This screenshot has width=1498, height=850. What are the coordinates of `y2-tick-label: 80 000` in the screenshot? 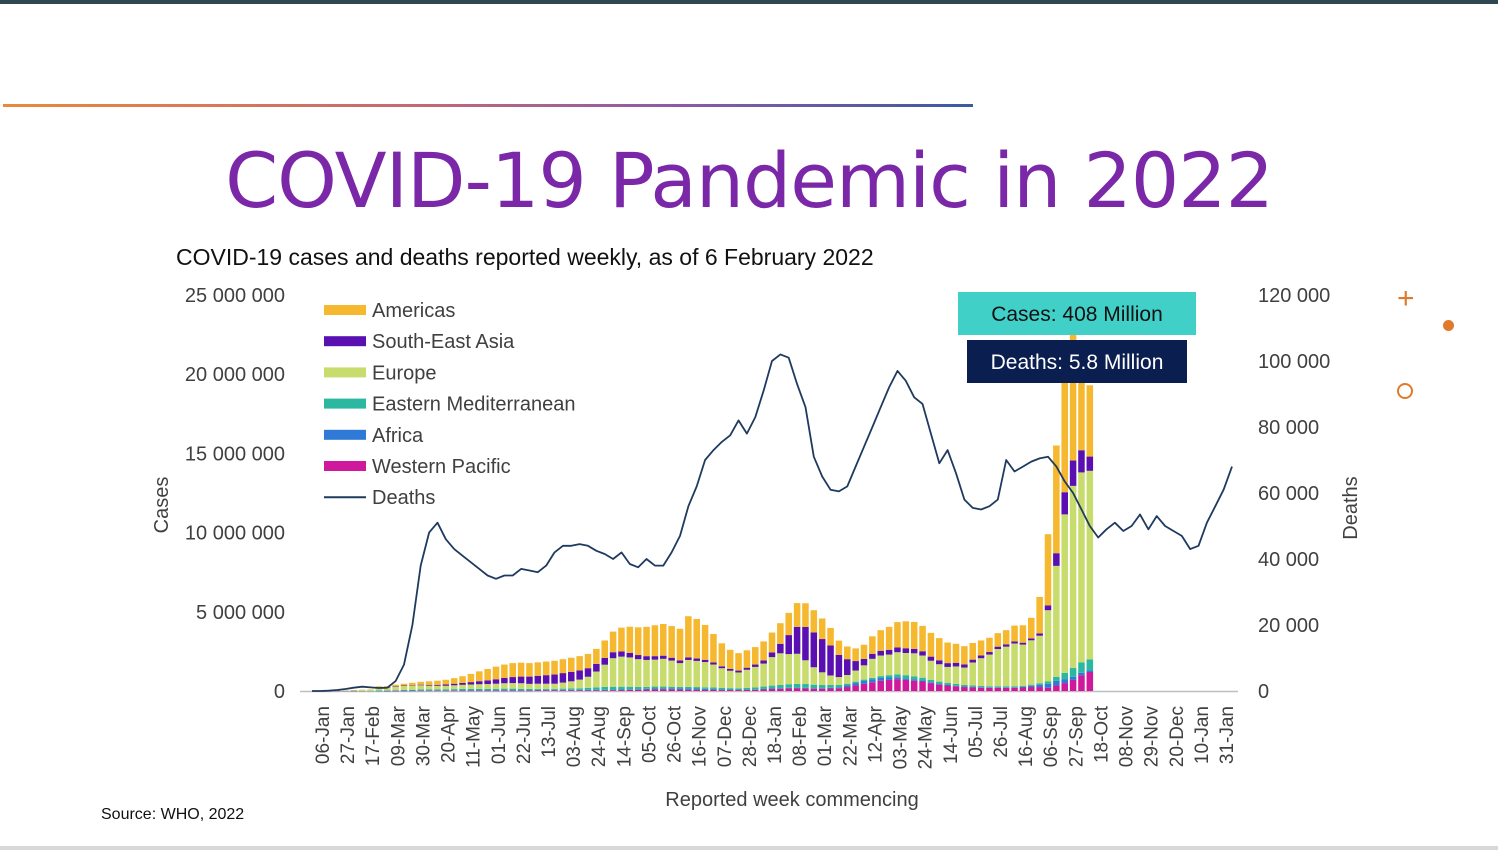 It's located at (1288, 428).